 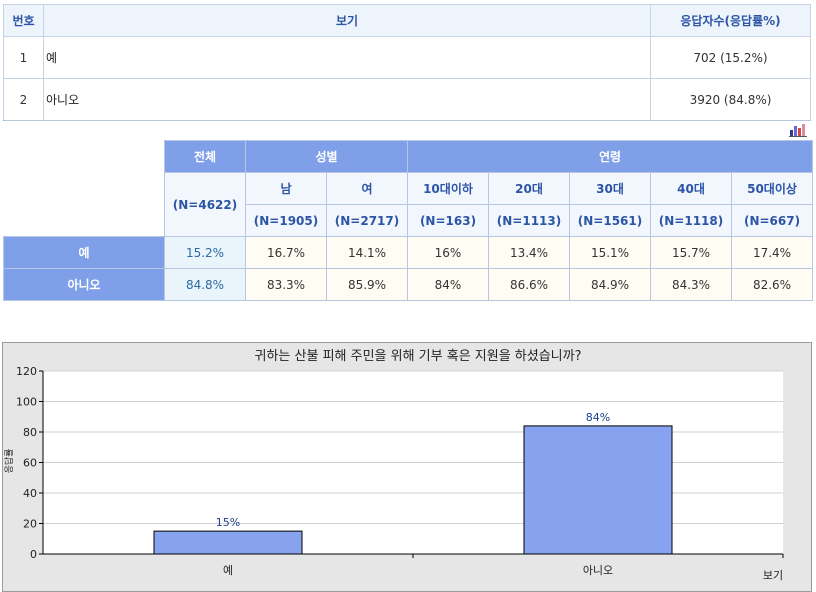 I want to click on cell-value: 86.6%, so click(x=529, y=284).